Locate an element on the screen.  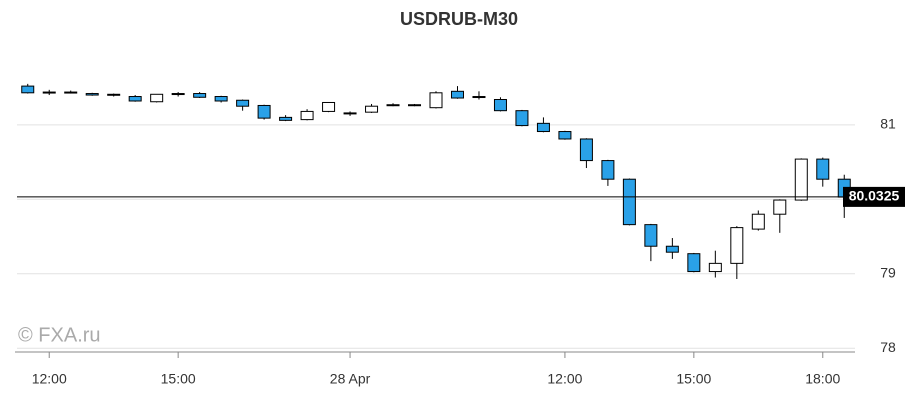
last-price-box is located at coordinates (874, 196).